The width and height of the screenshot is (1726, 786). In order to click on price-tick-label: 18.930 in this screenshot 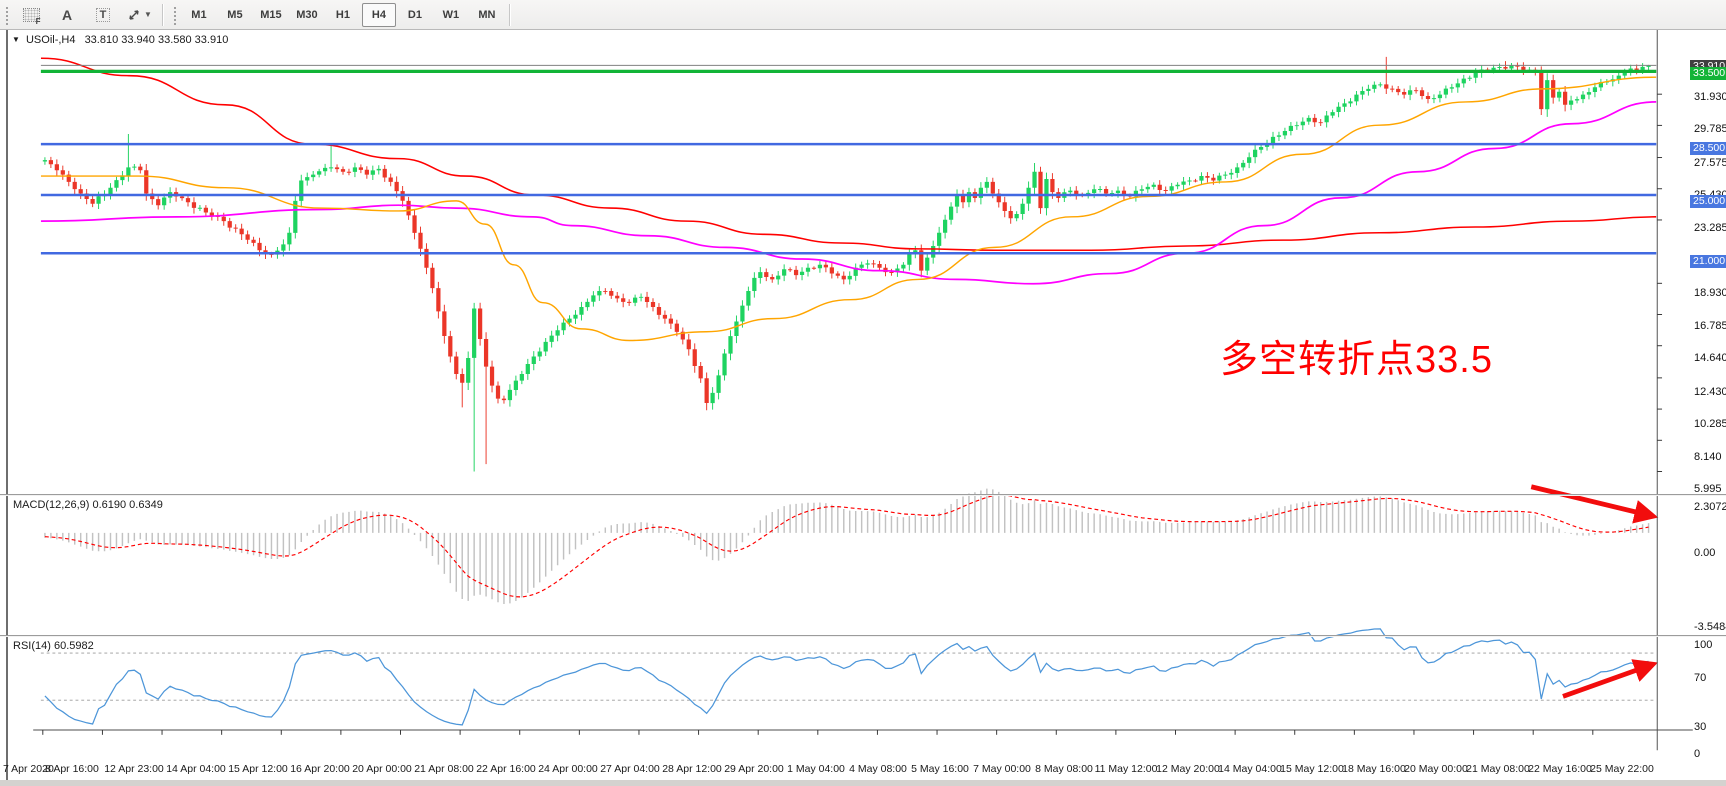, I will do `click(1710, 293)`.